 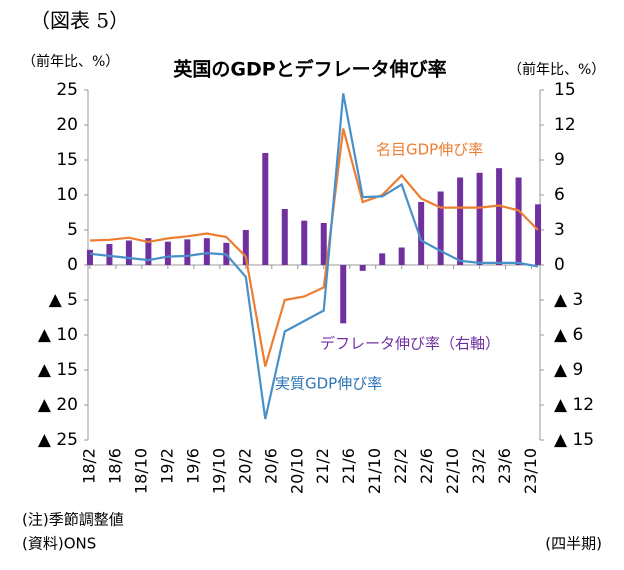 I want to click on y-tick-label: ▲ 10, so click(x=58, y=335).